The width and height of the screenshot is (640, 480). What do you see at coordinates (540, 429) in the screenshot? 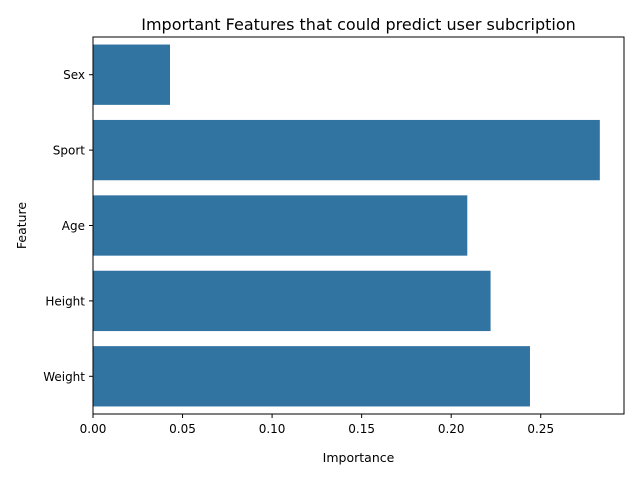
I see `x-tick-label: 0.25` at bounding box center [540, 429].